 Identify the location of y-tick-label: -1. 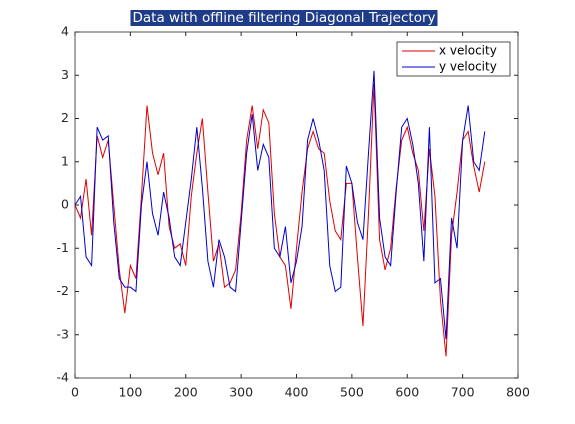
(63, 247).